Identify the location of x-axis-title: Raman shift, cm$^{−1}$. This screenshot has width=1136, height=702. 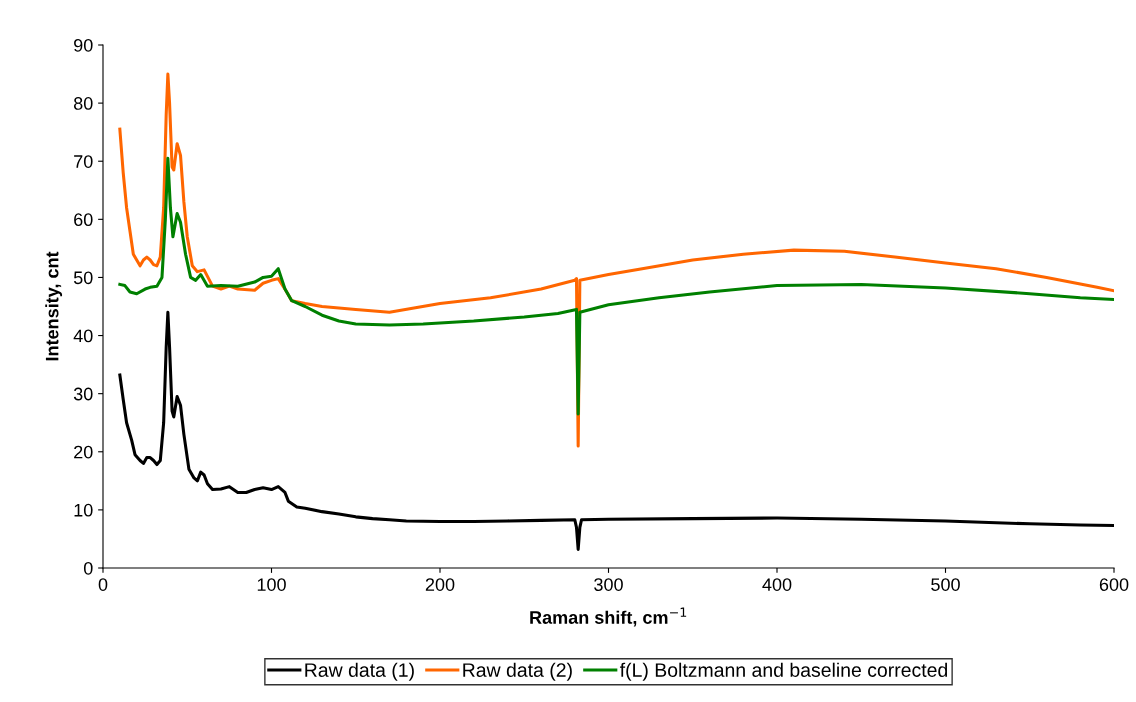
(608, 617).